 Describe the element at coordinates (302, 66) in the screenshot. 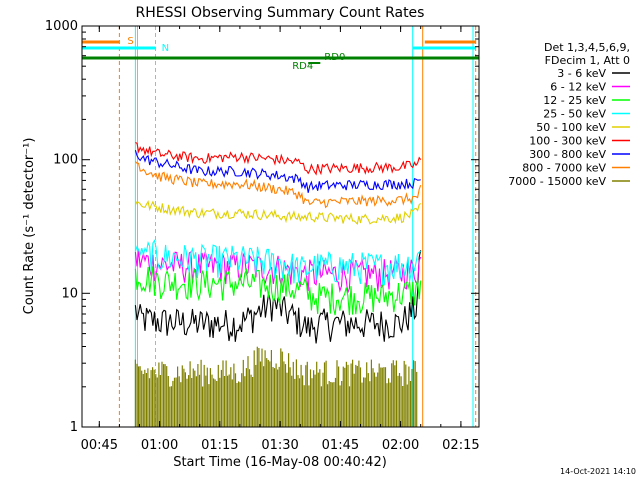

I see `flag-label-rd4: RD4` at that location.